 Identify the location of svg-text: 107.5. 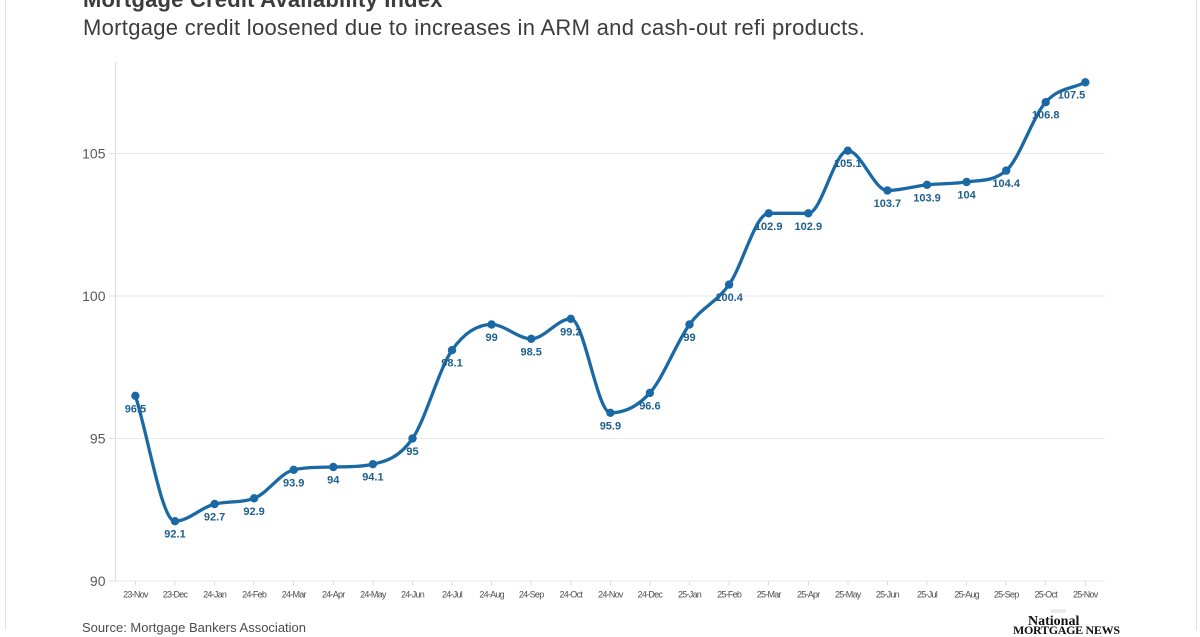
(1072, 96).